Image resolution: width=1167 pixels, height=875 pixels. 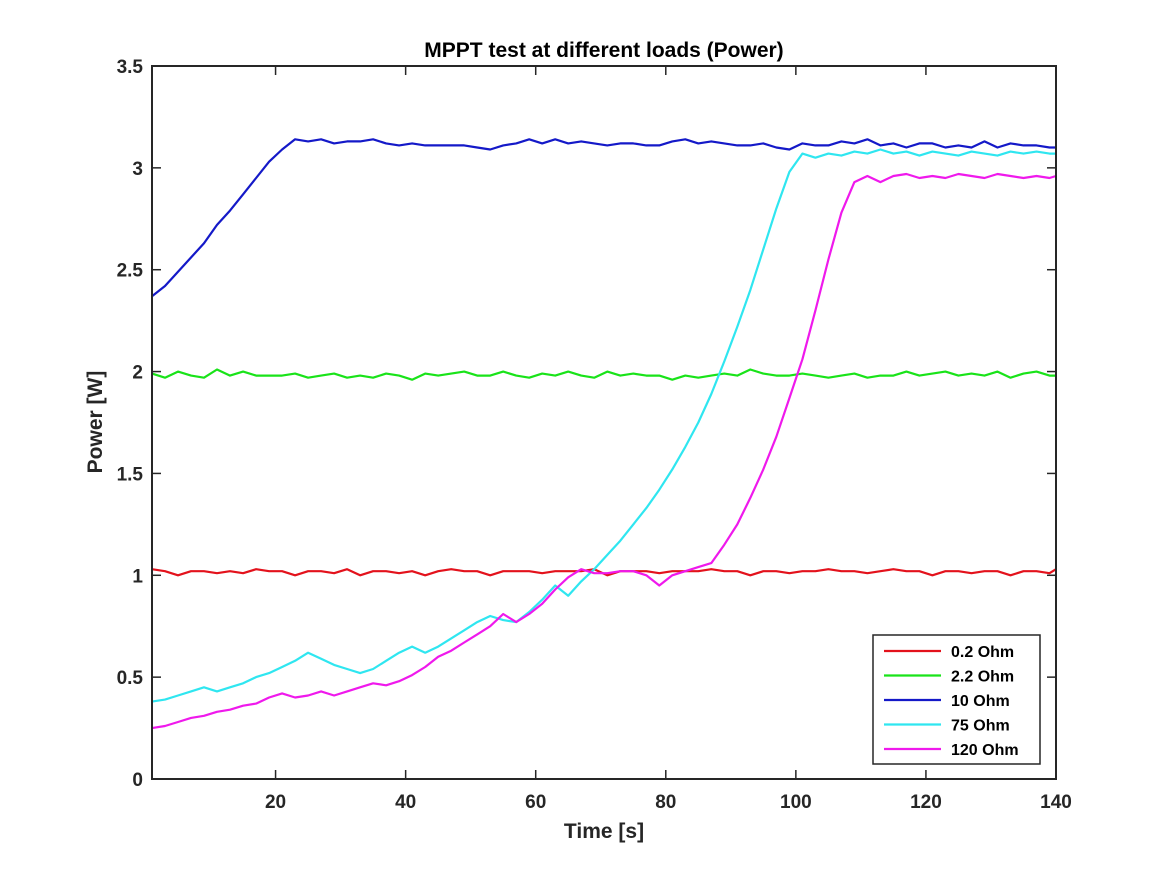 I want to click on y-tick-label: 2, so click(x=137, y=373).